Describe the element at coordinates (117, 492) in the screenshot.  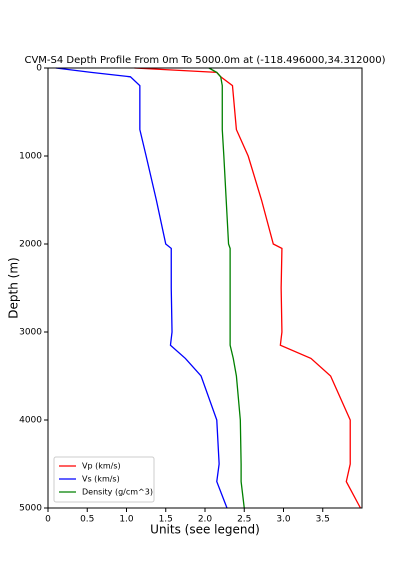
I see `legend-label: Density (g/cm^3)` at that location.